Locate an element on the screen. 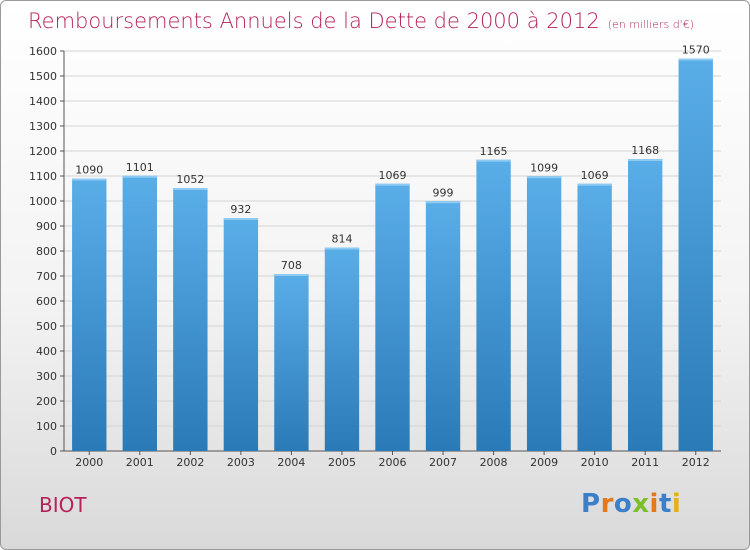 This screenshot has height=550, width=750. y-tick-label: 700 is located at coordinates (46, 276).